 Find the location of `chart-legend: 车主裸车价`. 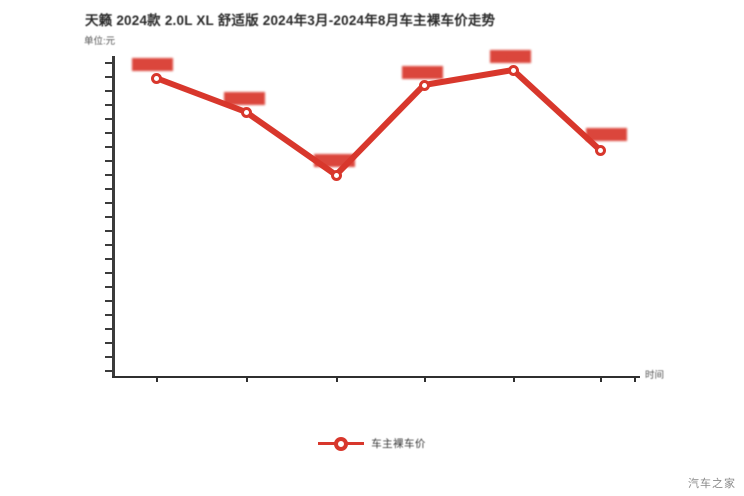

chart-legend: 车主裸车价 is located at coordinates (372, 443).